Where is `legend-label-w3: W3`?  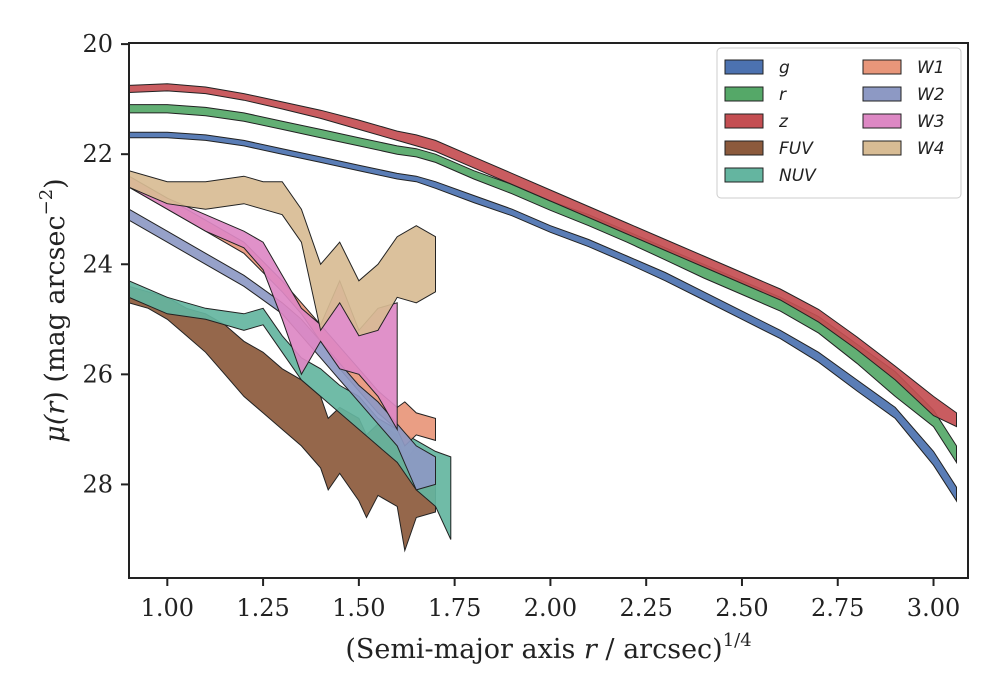 legend-label-w3: W3 is located at coordinates (931, 122).